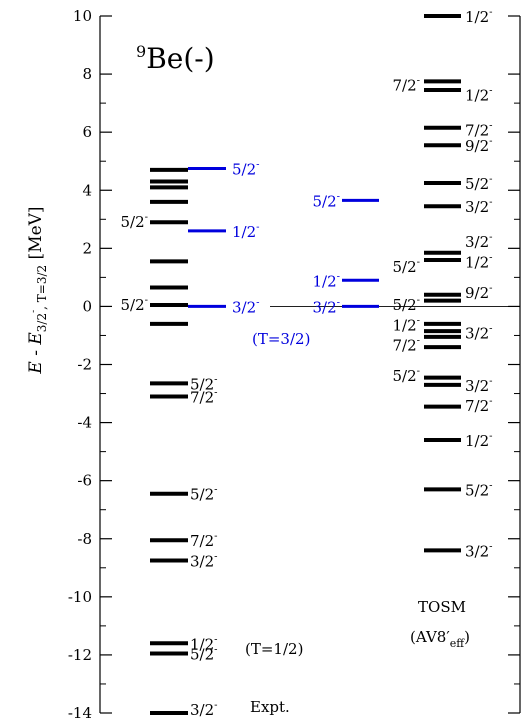 The image size is (528, 727). Describe the element at coordinates (87, 132) in the screenshot. I see `y-tick-label: 6` at that location.